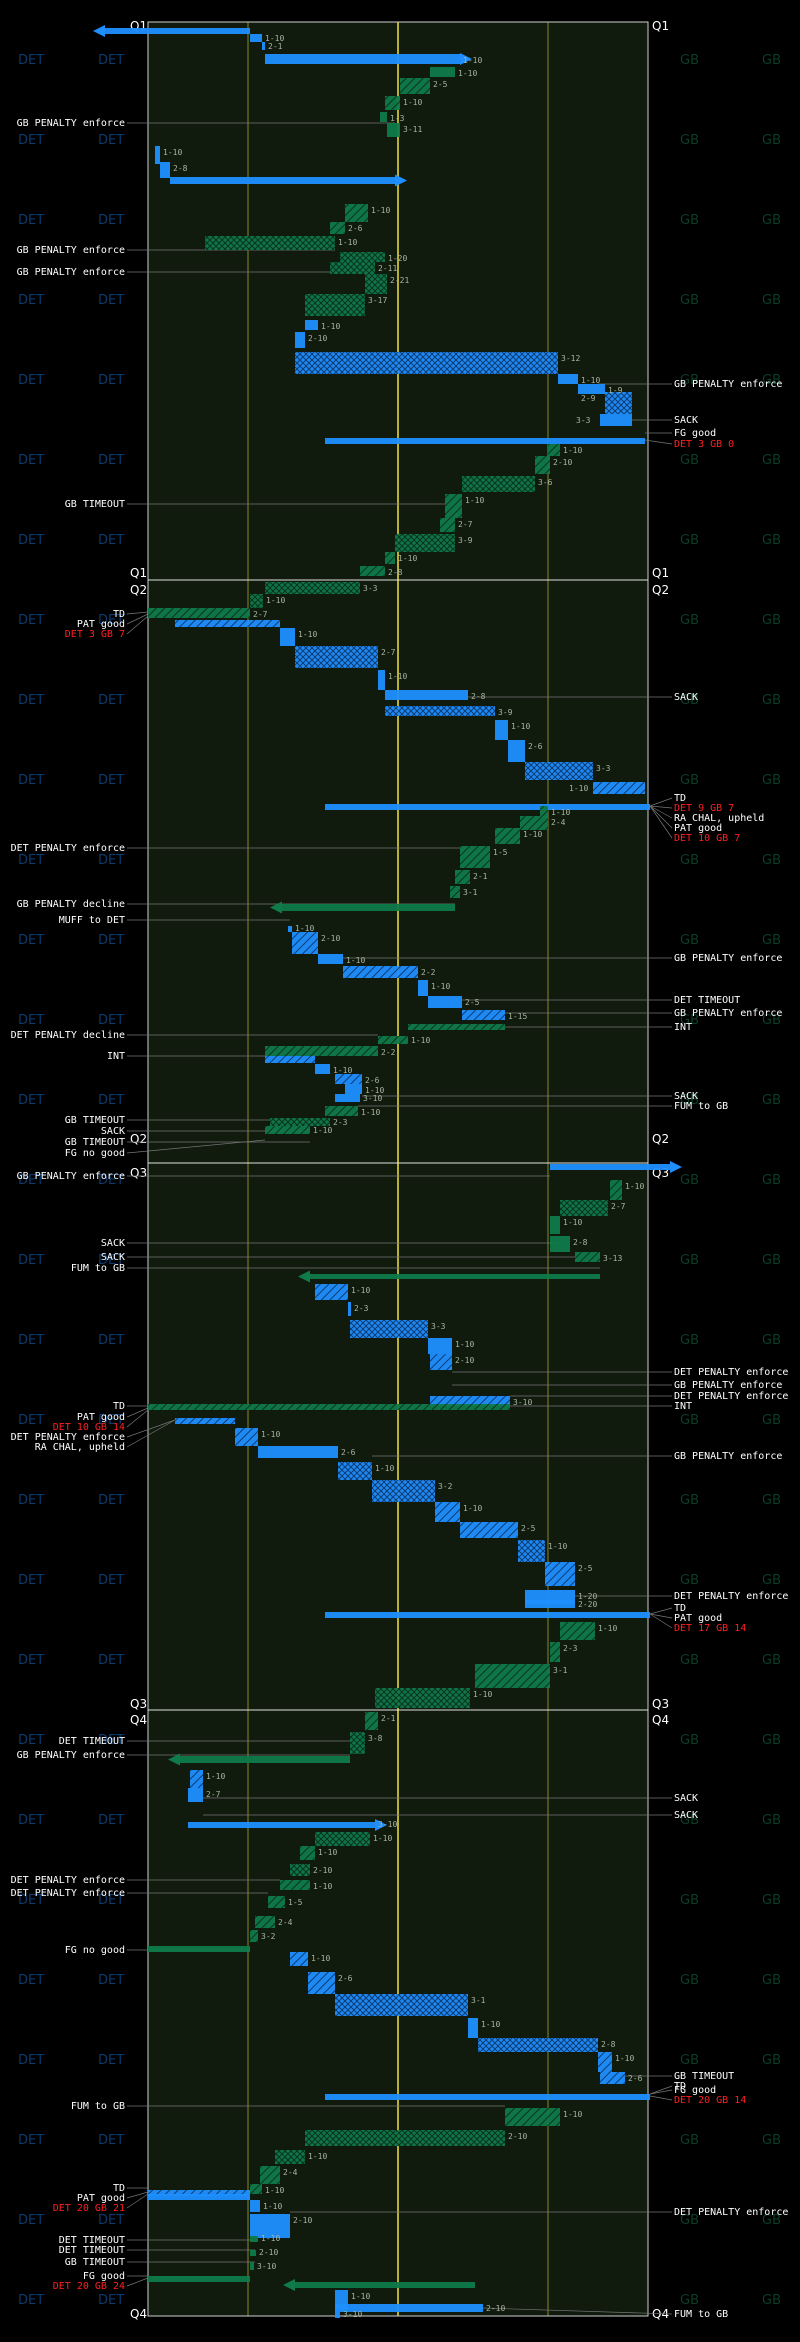 This screenshot has height=2342, width=800. I want to click on event-label-left: DET TIMEOUT, so click(92, 2240).